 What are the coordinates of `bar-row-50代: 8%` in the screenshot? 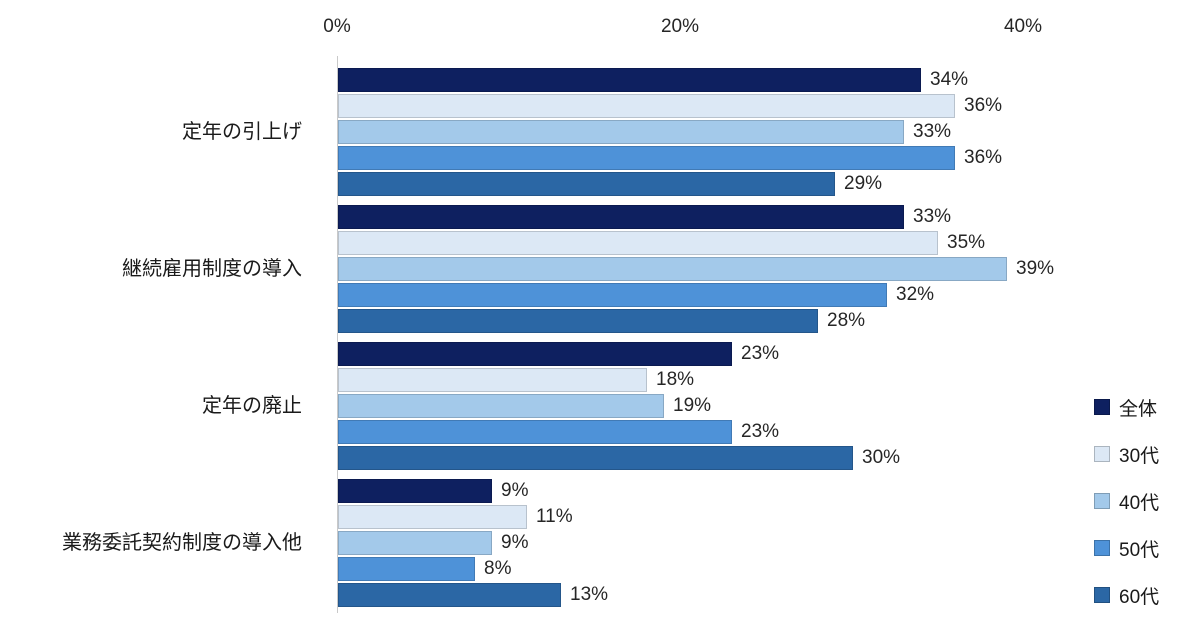 It's located at (473, 569).